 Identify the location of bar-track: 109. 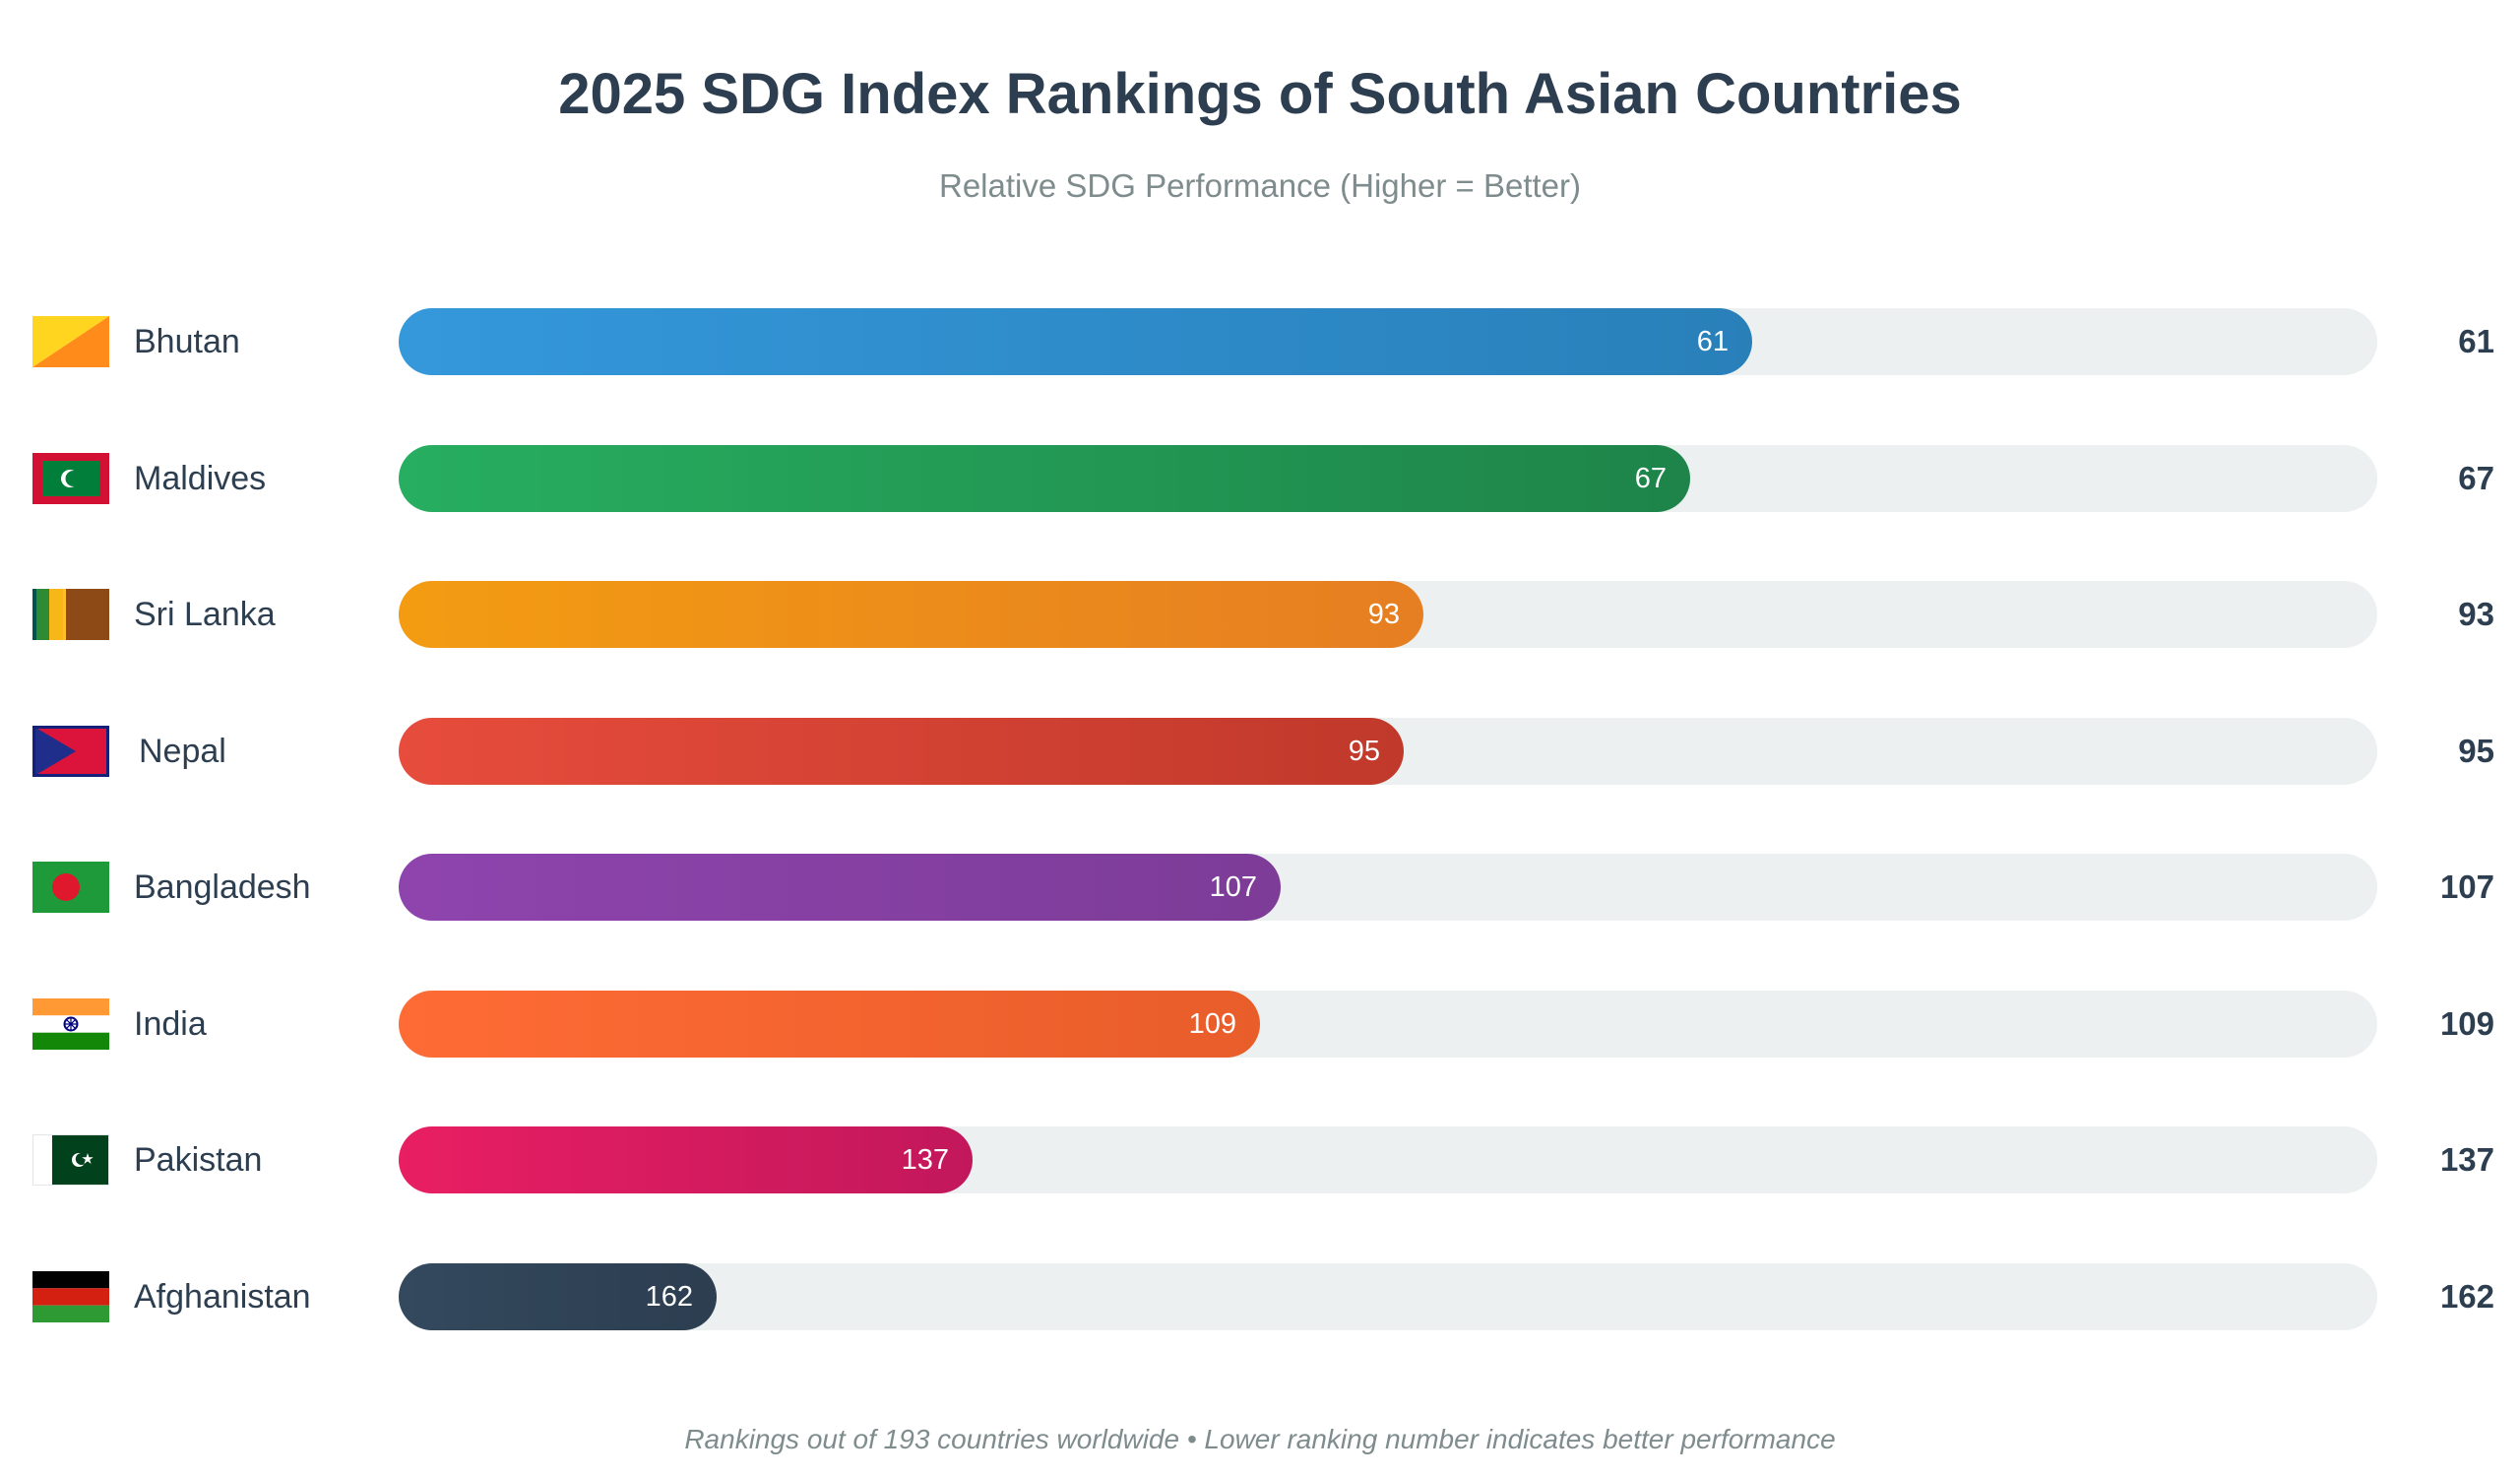
(1388, 1024).